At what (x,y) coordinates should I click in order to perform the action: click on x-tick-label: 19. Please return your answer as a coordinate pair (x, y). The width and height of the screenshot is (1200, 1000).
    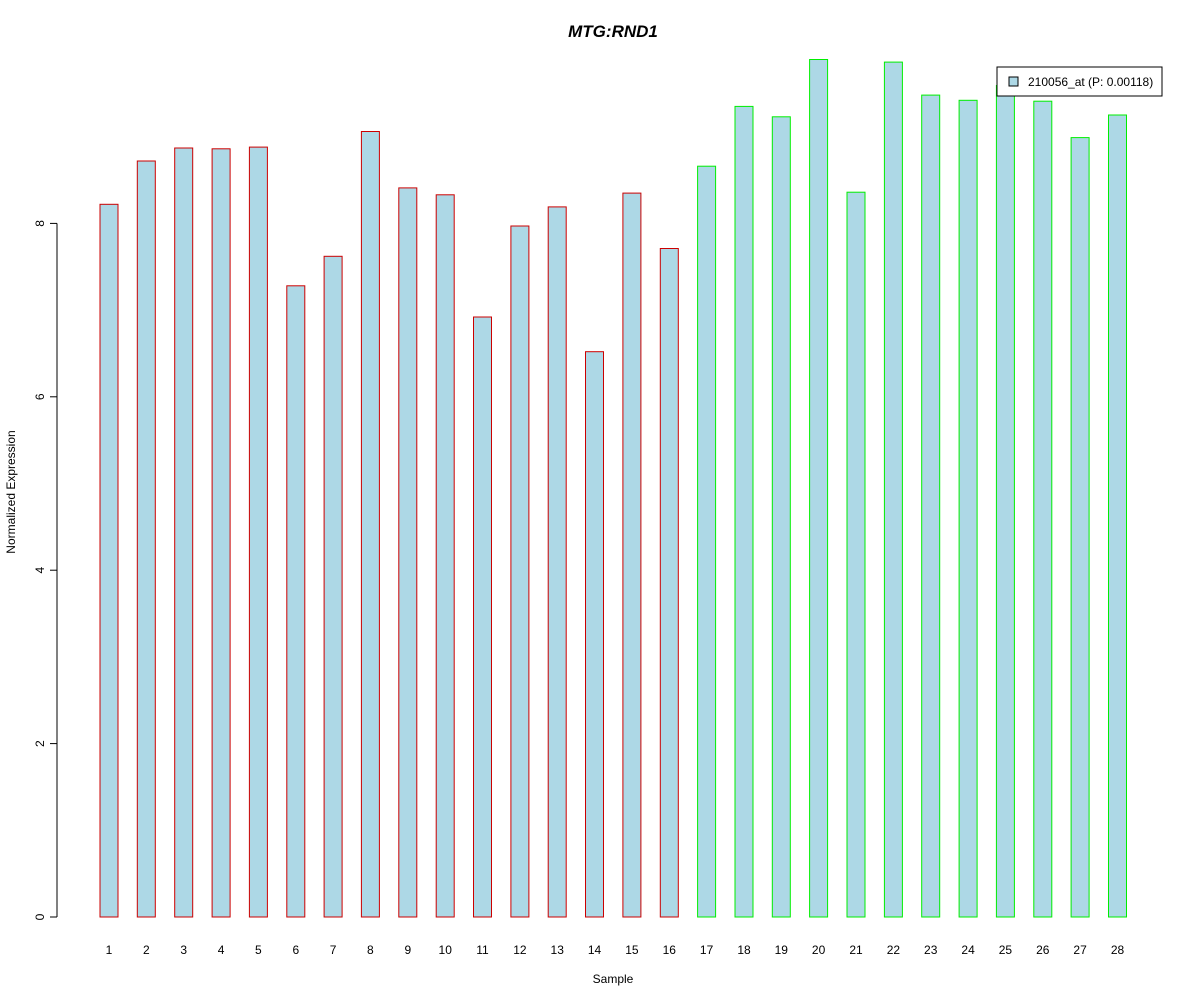
    Looking at the image, I should click on (782, 950).